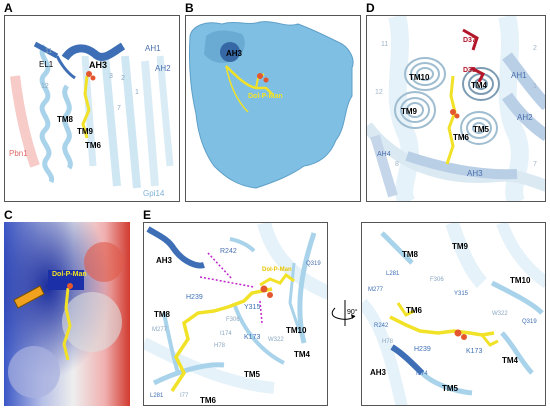  I want to click on d-d39-label: D39, so click(469, 70).